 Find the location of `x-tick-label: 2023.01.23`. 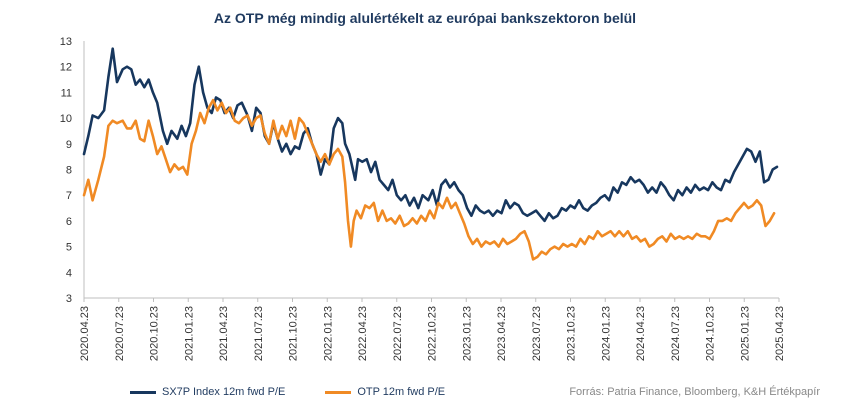

x-tick-label: 2023.01.23 is located at coordinates (467, 333).